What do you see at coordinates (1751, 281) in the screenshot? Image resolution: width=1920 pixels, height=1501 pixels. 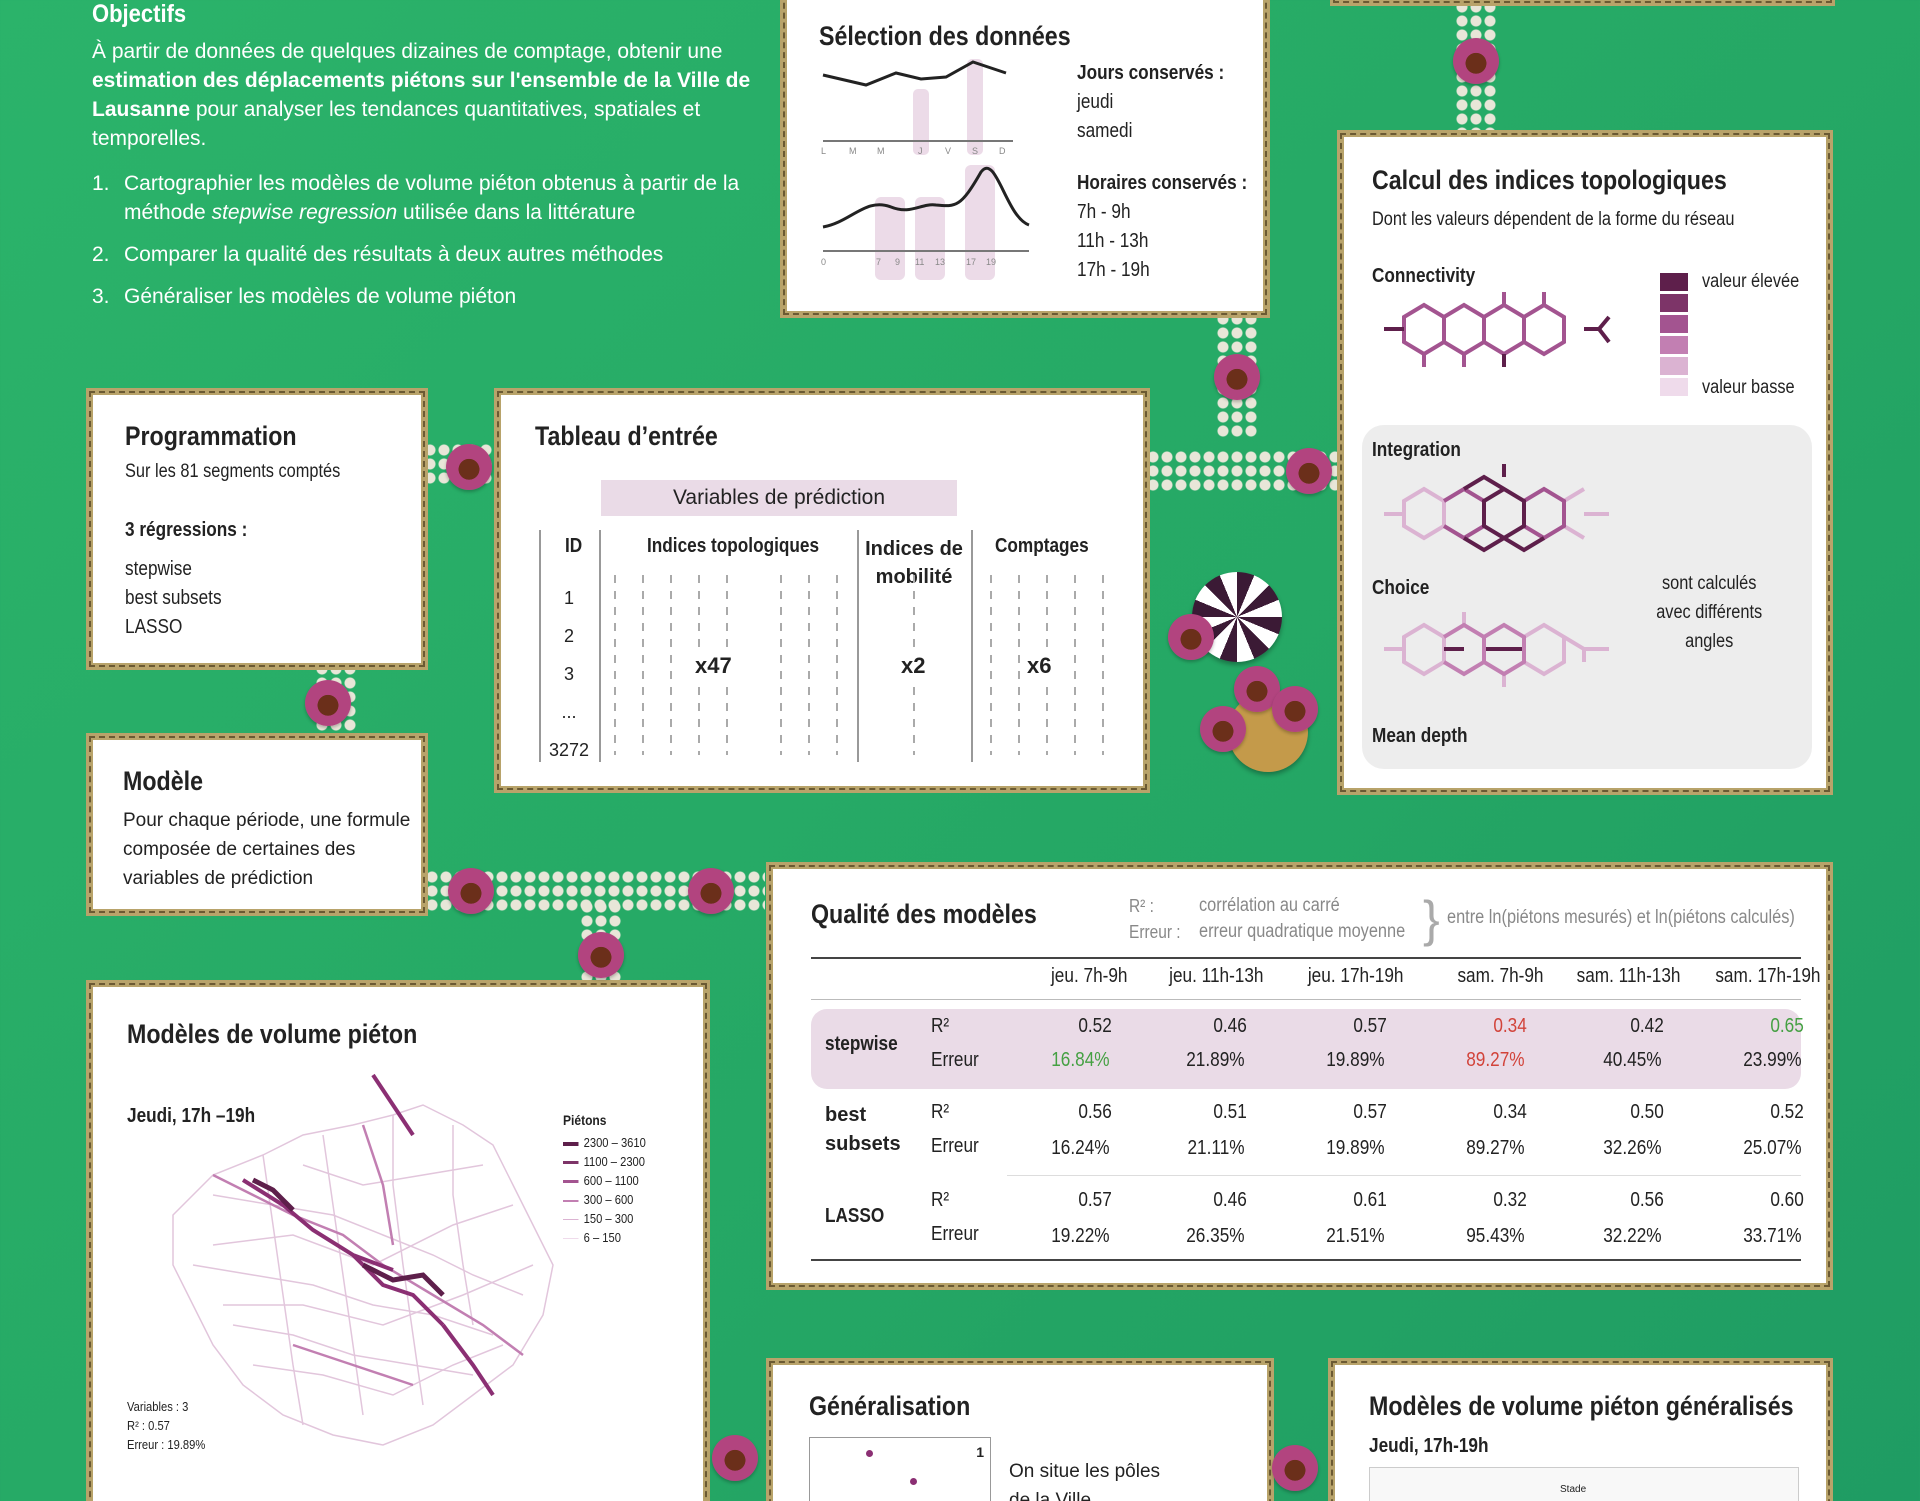 I see `legend-high-label: valeur élevée` at bounding box center [1751, 281].